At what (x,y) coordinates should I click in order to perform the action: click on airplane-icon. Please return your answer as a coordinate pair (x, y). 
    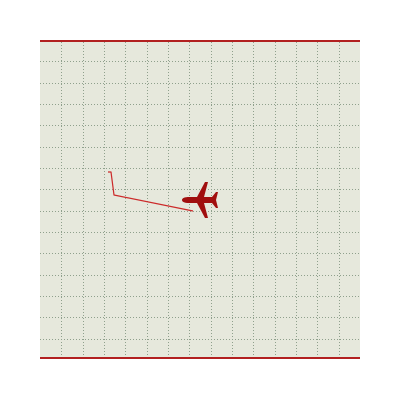
    Looking at the image, I should click on (200, 200).